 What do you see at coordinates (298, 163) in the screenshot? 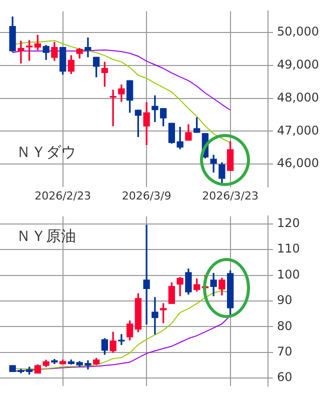
I see `y-tick-label: 46,000` at bounding box center [298, 163].